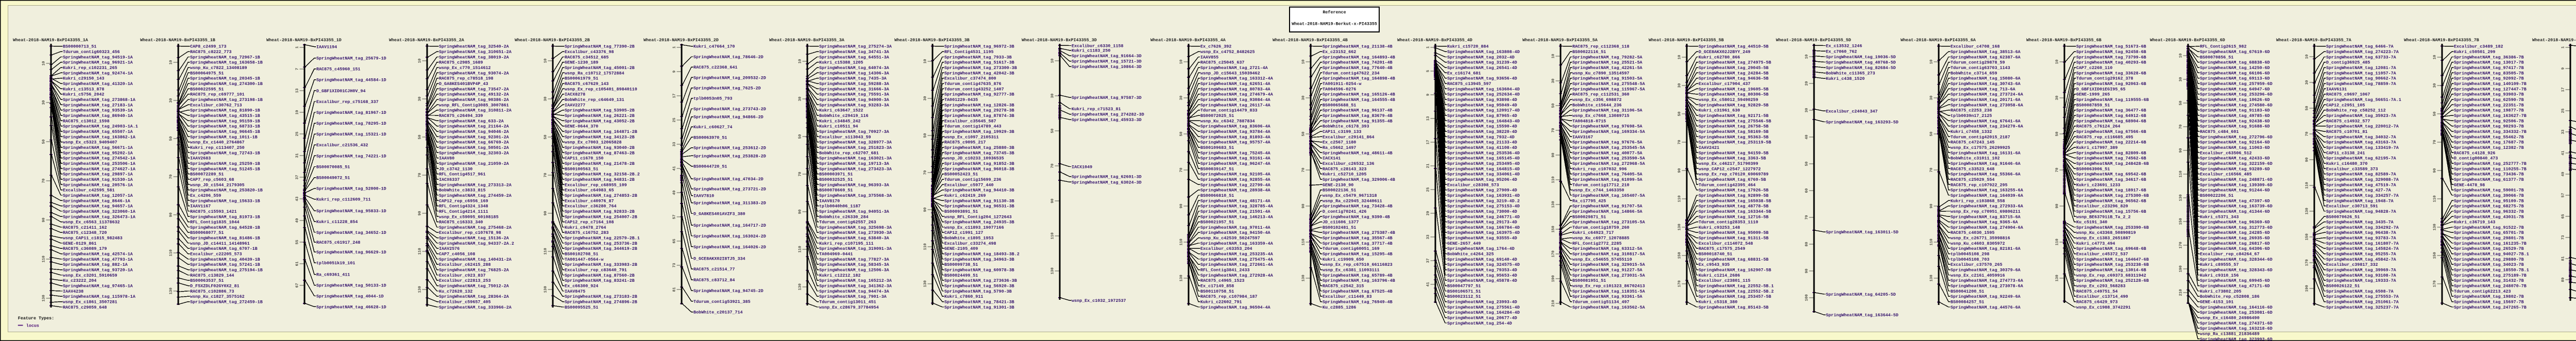 Image resolution: width=2576 pixels, height=341 pixels. Describe the element at coordinates (2490, 115) in the screenshot. I see `svg-text: SpringWheatNAM_tag_163627-7B` at that location.